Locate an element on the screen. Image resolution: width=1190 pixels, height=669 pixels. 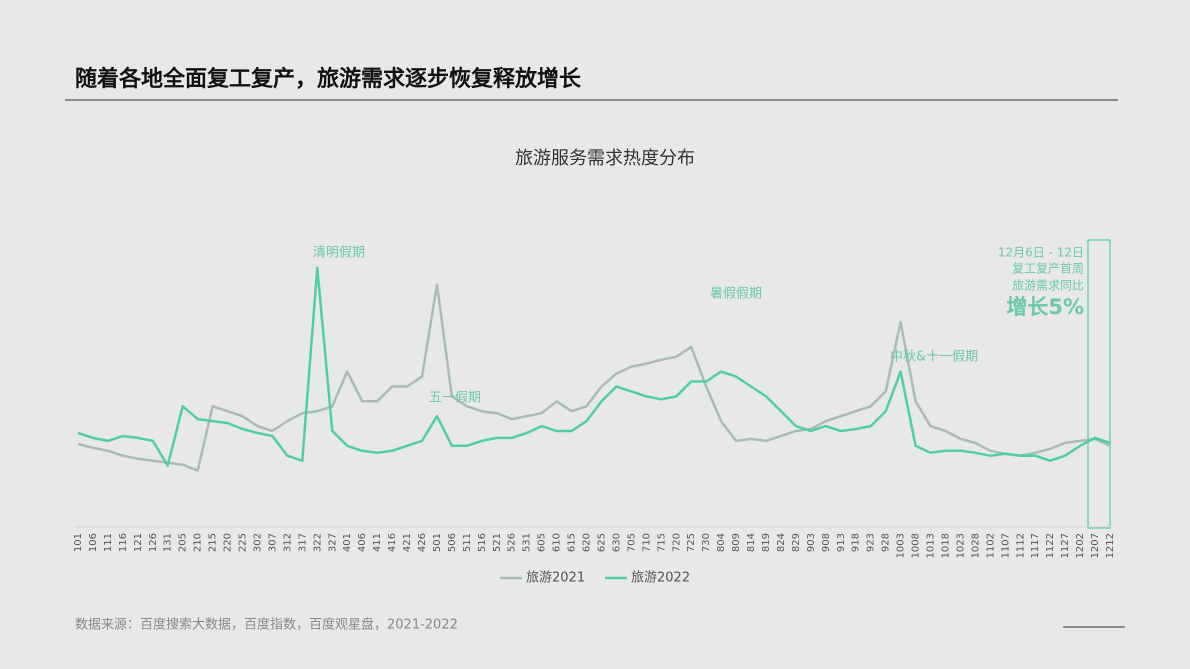
x-tick-label: 615 is located at coordinates (572, 542).